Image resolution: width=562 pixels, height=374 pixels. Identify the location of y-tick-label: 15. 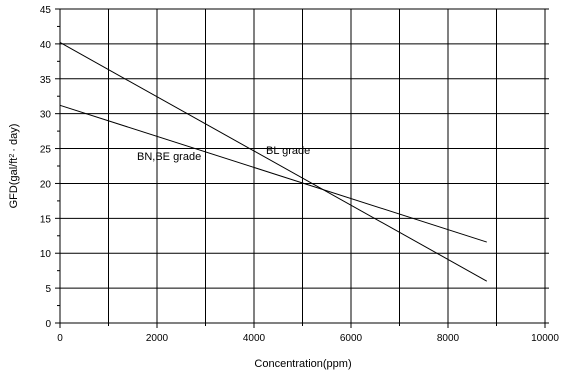
(46, 219).